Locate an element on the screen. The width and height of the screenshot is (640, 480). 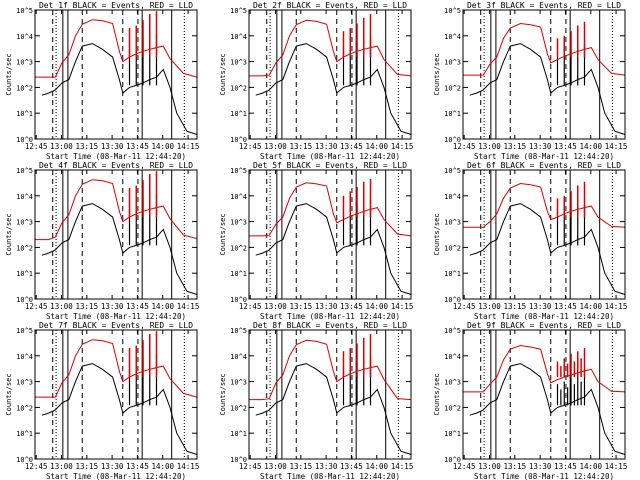
panel-title: Det 5f BLACK = Events, RED = LLD is located at coordinates (330, 165).